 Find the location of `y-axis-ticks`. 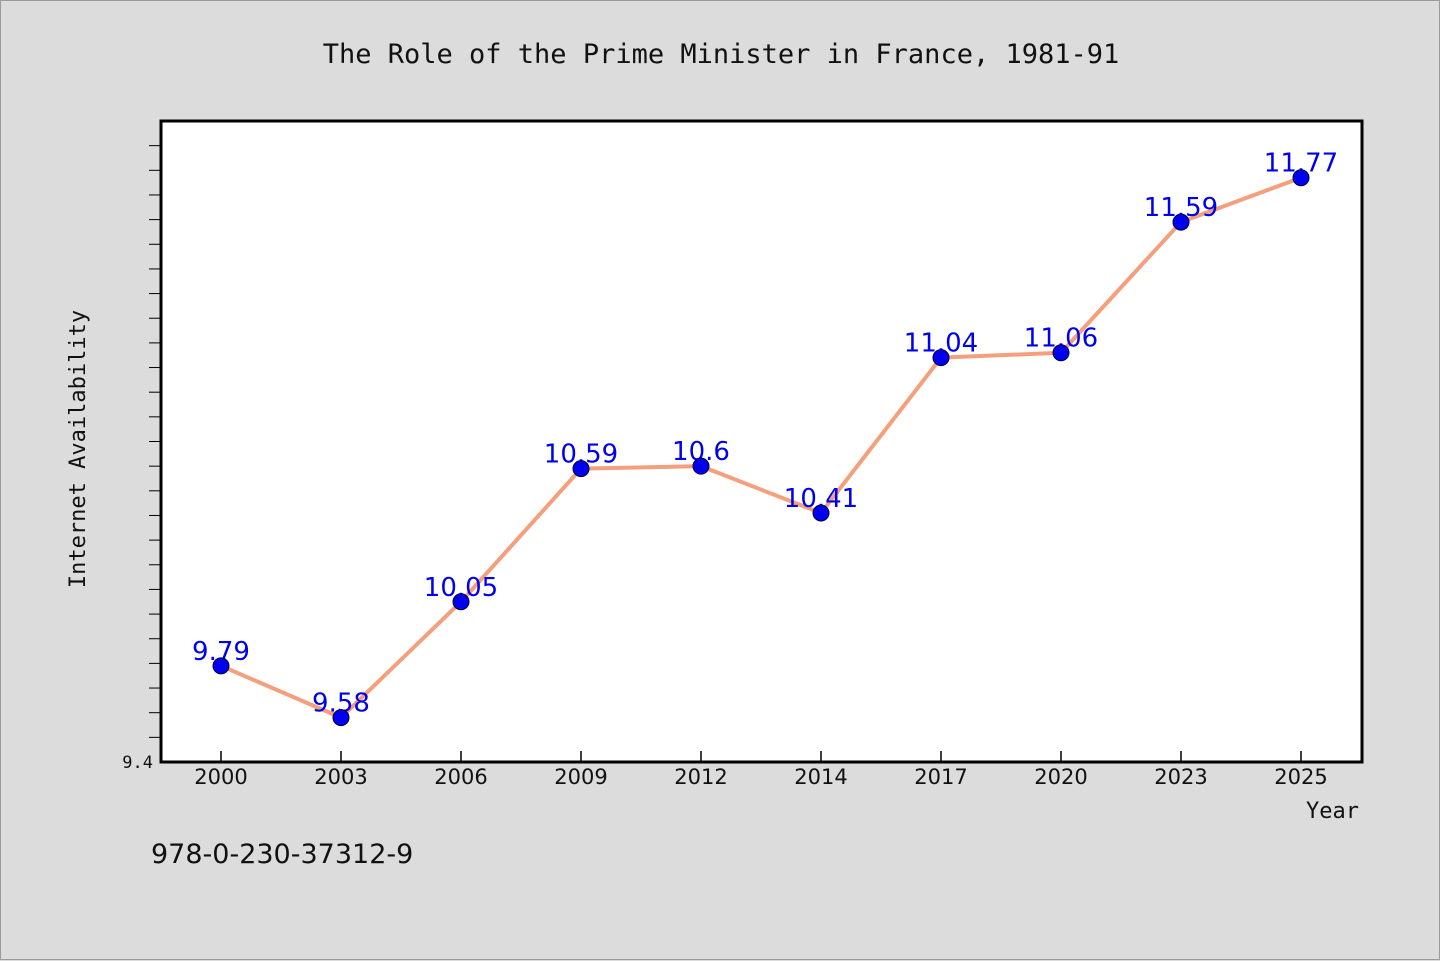

y-axis-ticks is located at coordinates (155, 441).